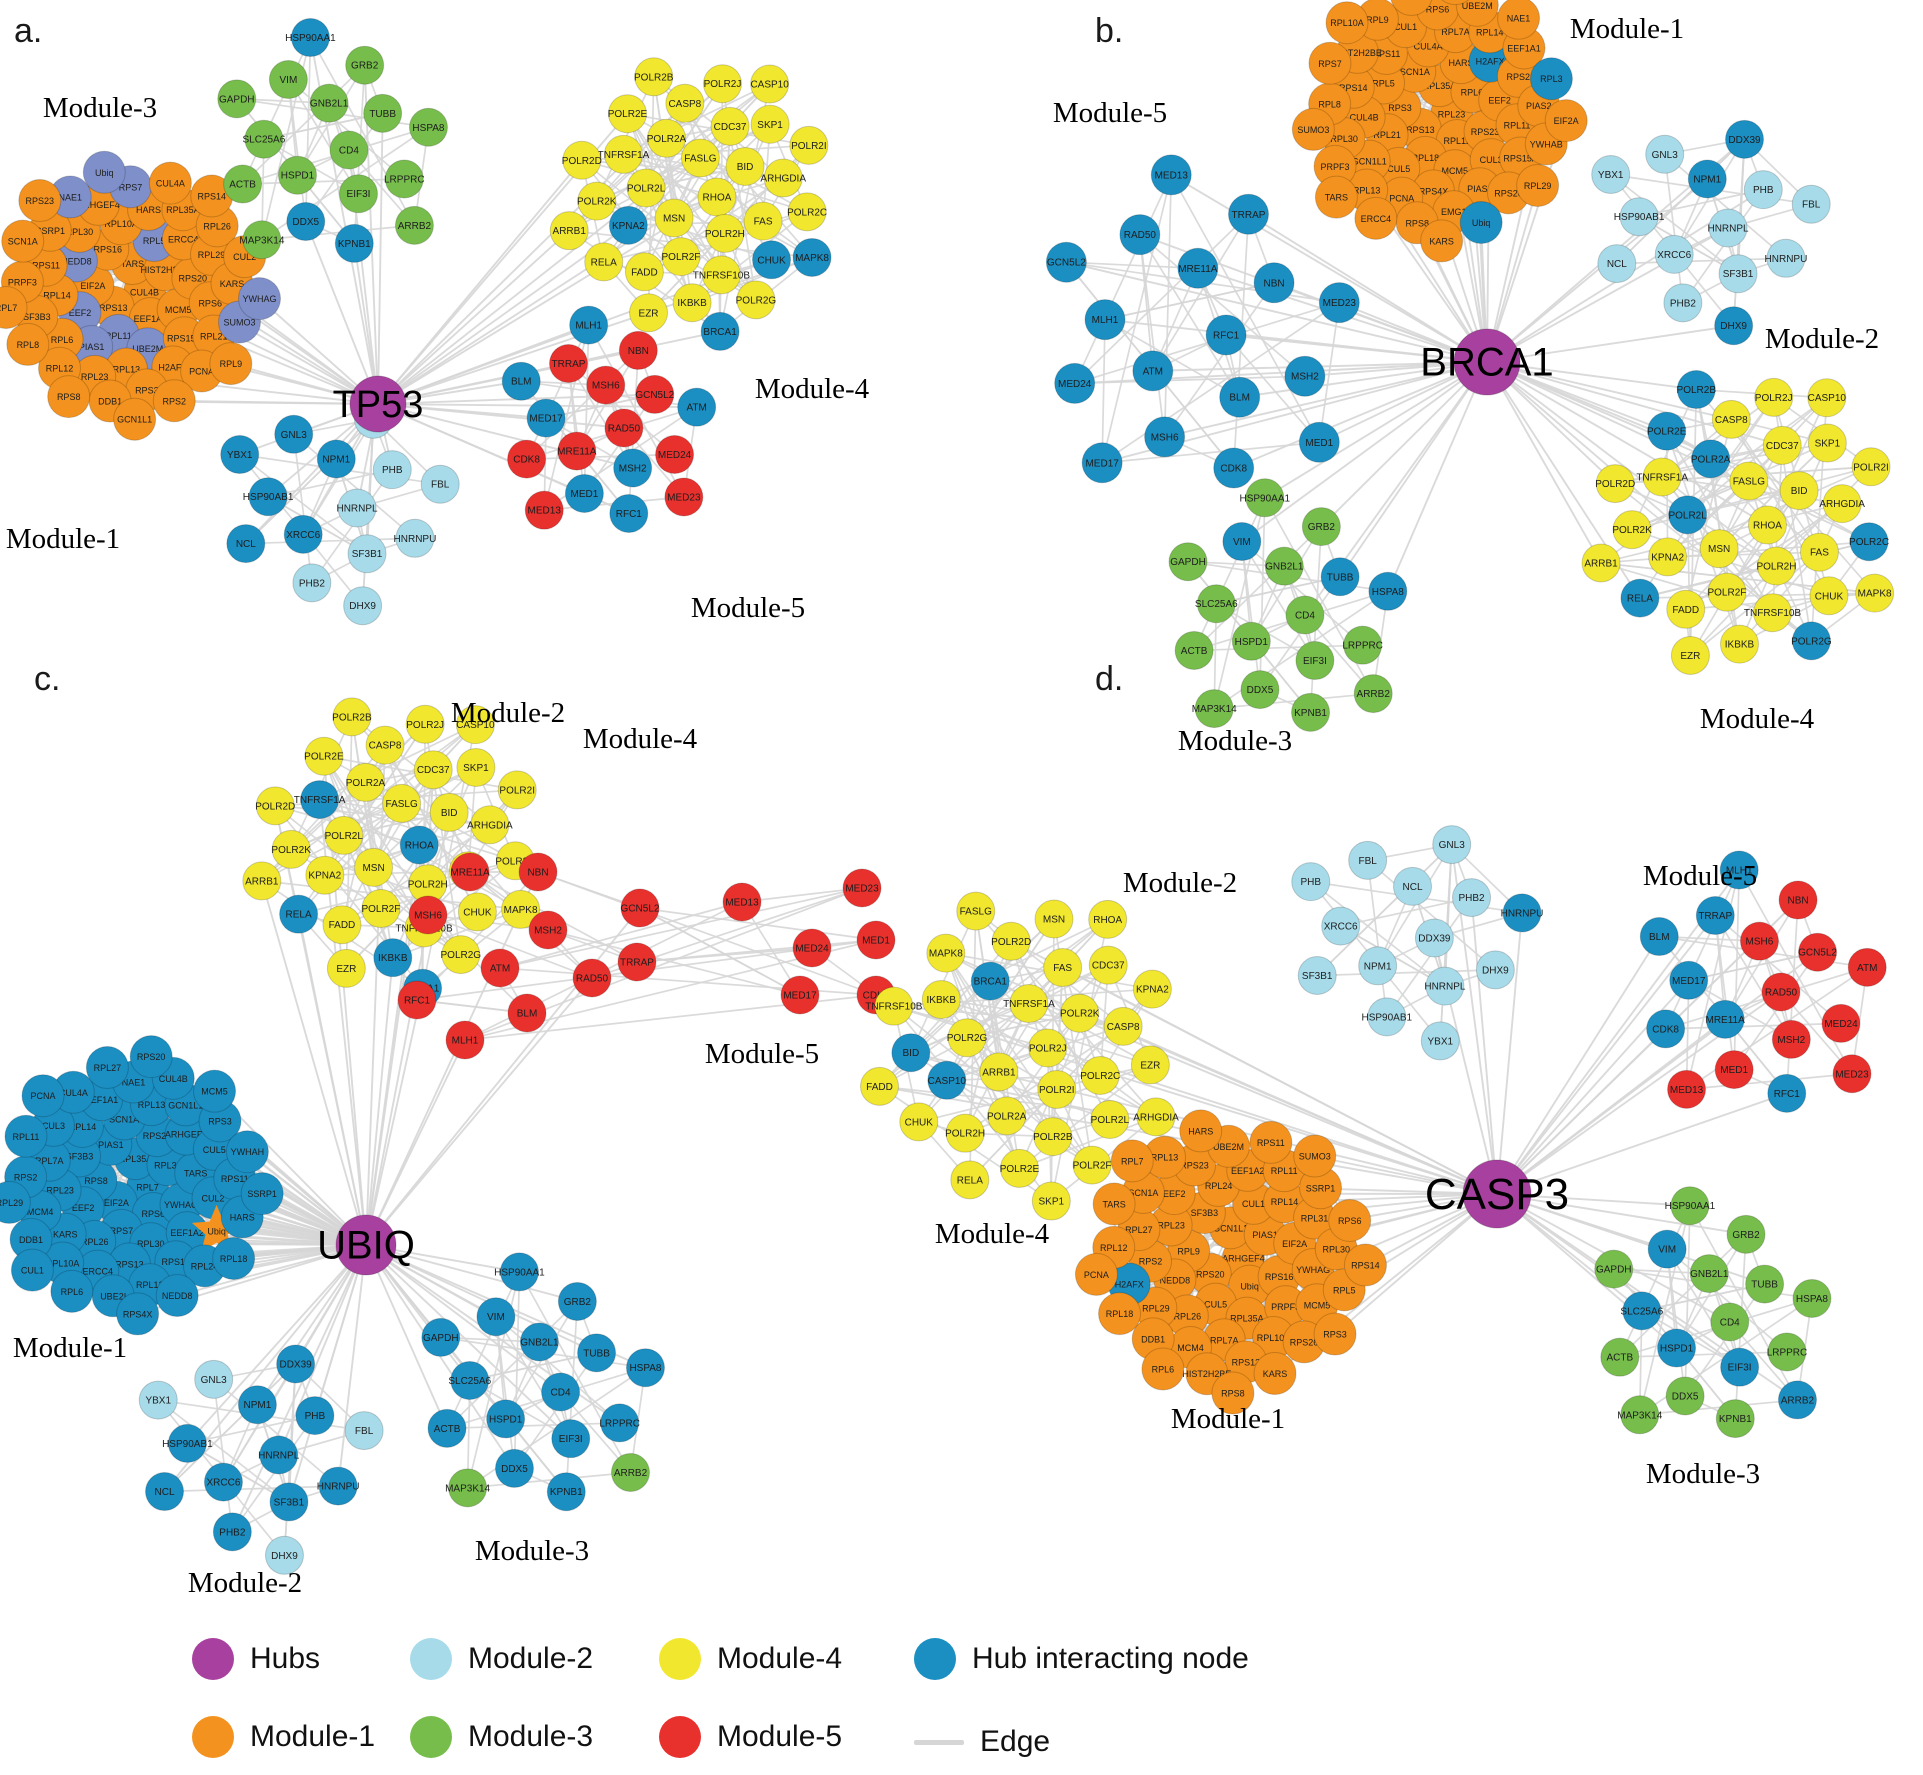 The image size is (1923, 1775). Describe the element at coordinates (69, 397) in the screenshot. I see `node-rps8: RPS8` at that location.